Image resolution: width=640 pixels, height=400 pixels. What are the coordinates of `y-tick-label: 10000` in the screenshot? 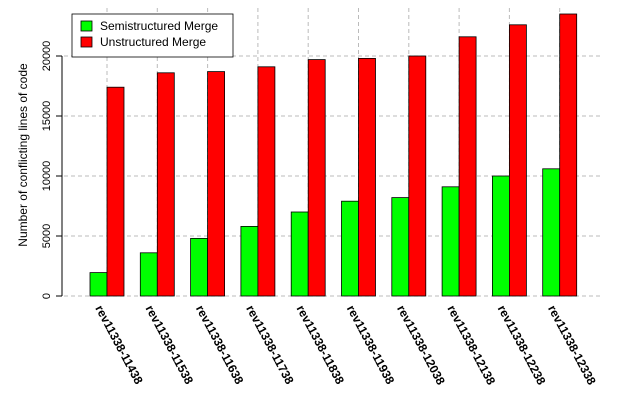 It's located at (47, 176).